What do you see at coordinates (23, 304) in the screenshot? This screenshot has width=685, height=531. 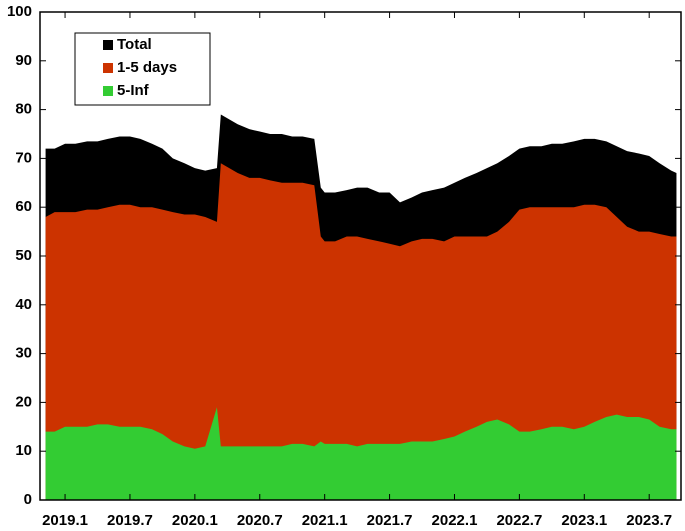 I see `y-tick-label: 40` at bounding box center [23, 304].